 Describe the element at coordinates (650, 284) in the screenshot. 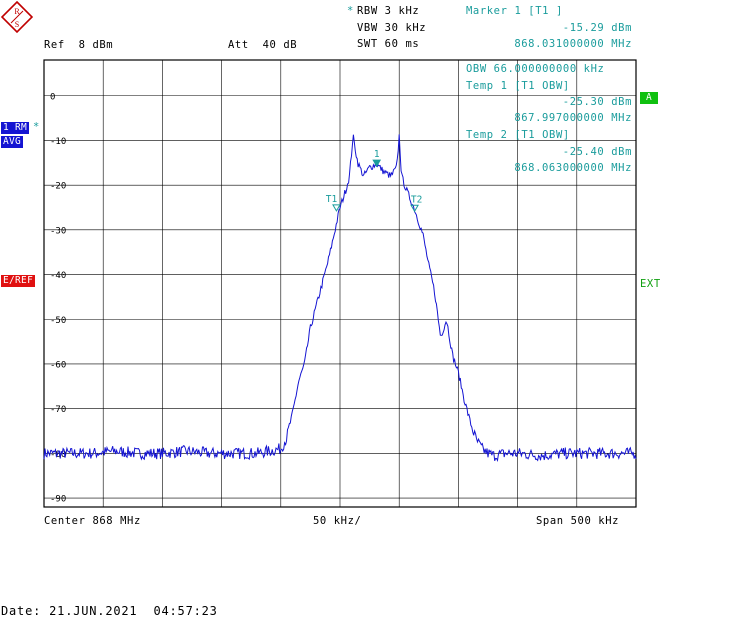

I see `ext-label: EXT` at that location.